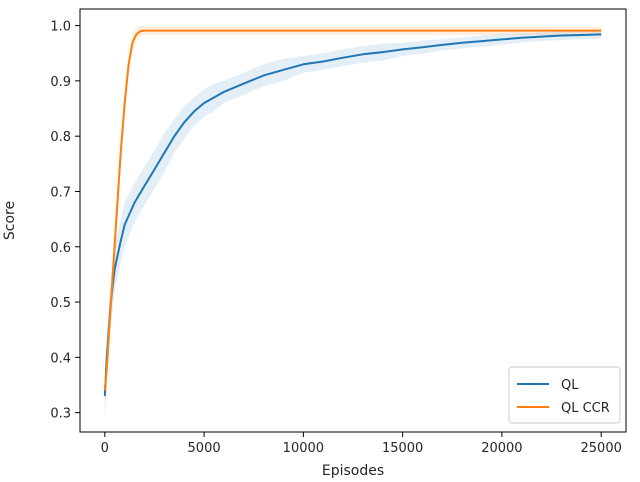 This screenshot has width=640, height=482. What do you see at coordinates (65, 221) in the screenshot?
I see `y-axis-ticks: 0.3 0.4 0.5 0.6 0.7 0.8 0.9 1.0` at bounding box center [65, 221].